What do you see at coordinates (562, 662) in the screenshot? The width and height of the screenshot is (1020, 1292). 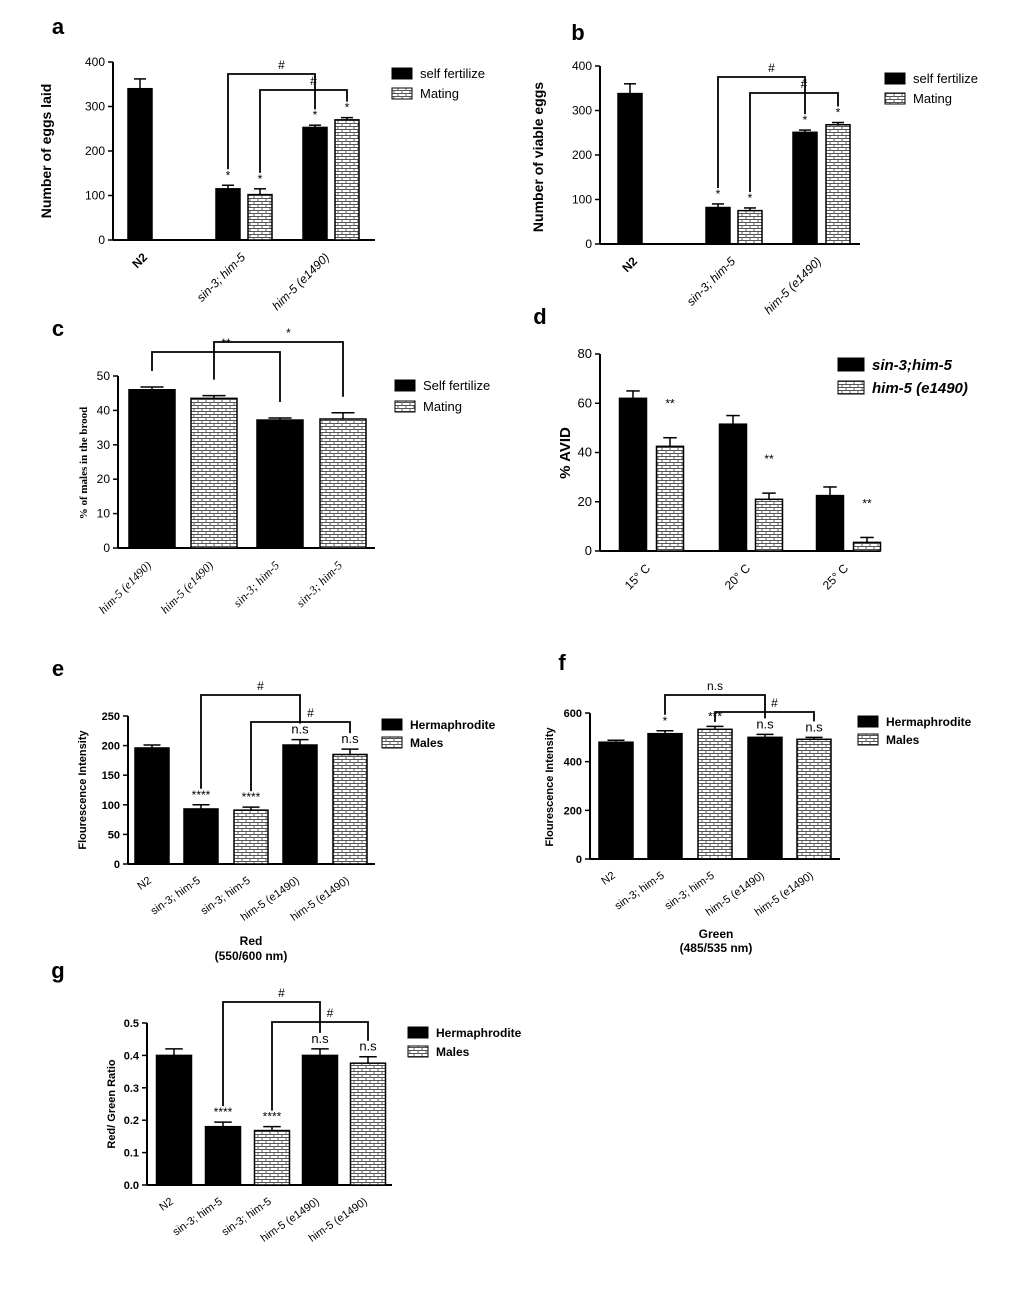 I see `panel-label: f` at bounding box center [562, 662].